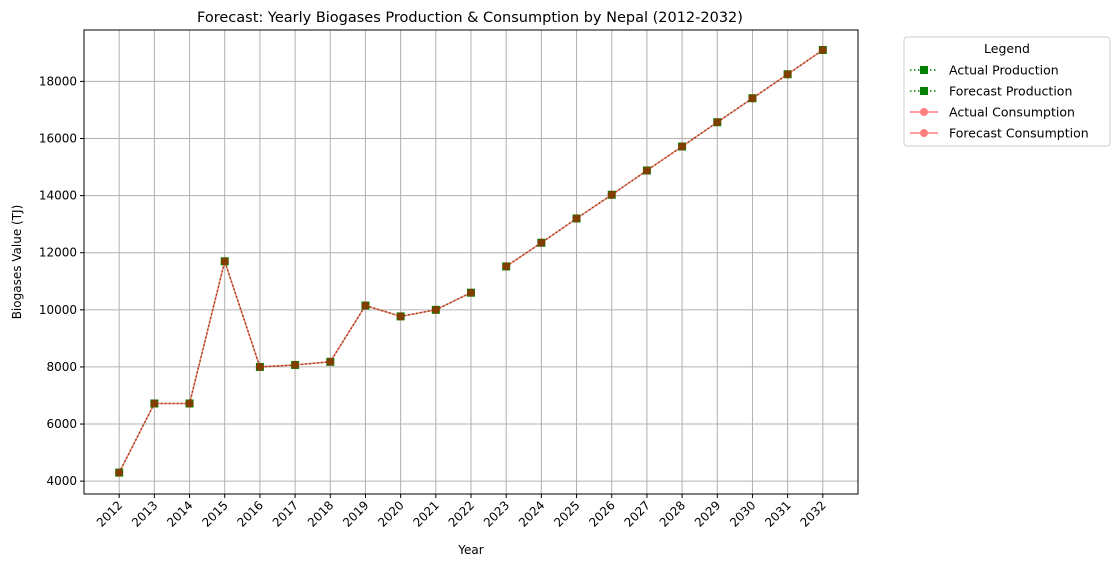 This screenshot has width=1119, height=566. What do you see at coordinates (58, 196) in the screenshot?
I see `y-tick-label: 14000` at bounding box center [58, 196].